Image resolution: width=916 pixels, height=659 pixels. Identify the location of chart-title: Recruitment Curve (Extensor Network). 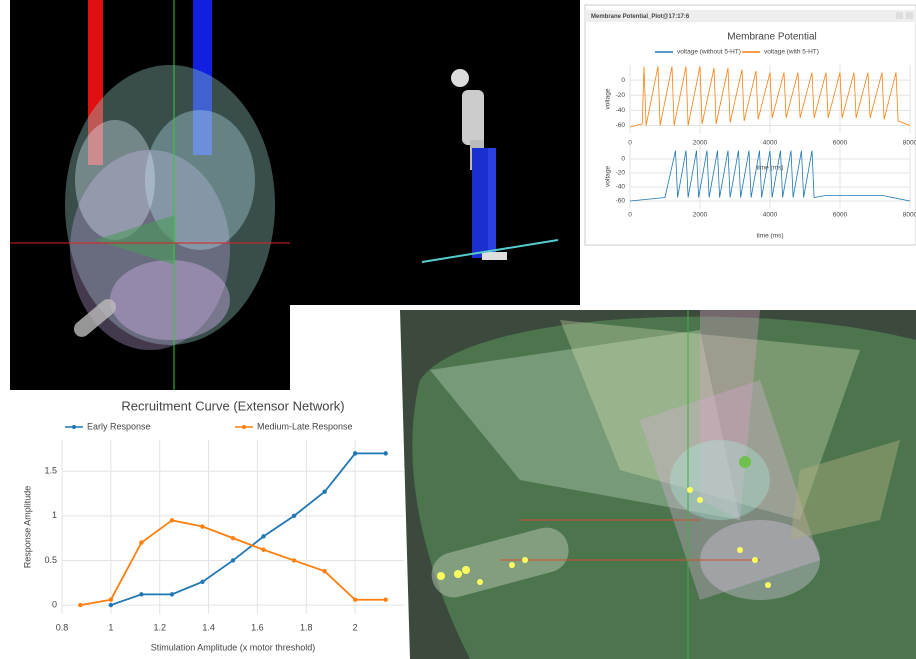
(232, 405).